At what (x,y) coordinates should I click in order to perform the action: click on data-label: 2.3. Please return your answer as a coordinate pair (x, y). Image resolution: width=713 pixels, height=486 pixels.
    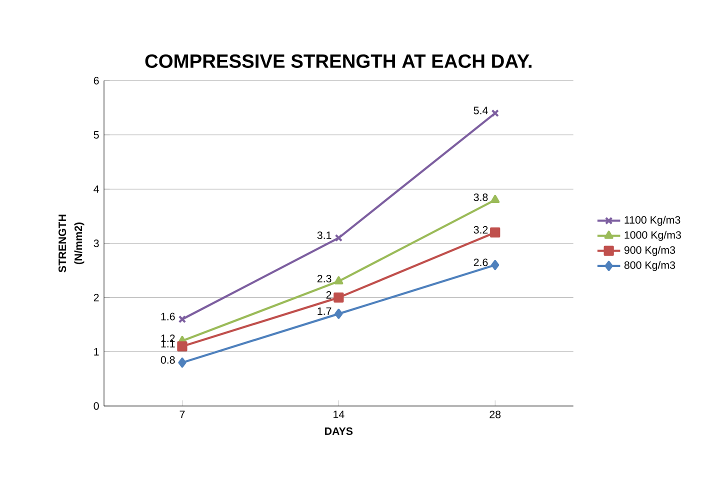
    Looking at the image, I should click on (324, 278).